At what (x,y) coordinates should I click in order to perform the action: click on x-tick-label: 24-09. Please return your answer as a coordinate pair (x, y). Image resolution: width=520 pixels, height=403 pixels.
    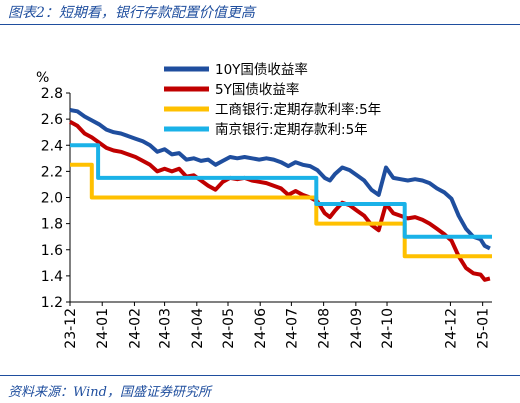
    Looking at the image, I should click on (357, 328).